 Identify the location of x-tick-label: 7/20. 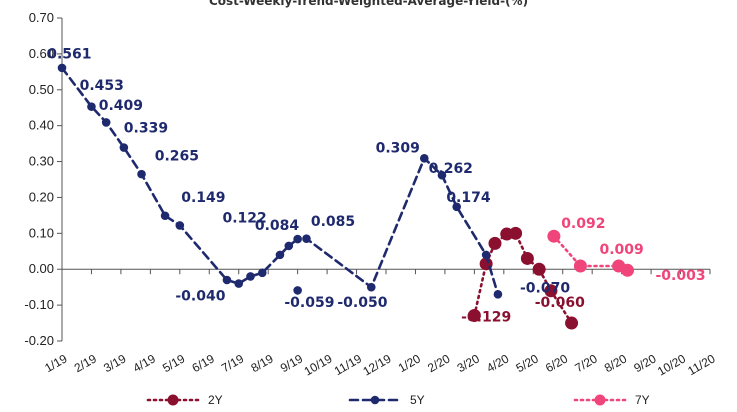
(586, 363).